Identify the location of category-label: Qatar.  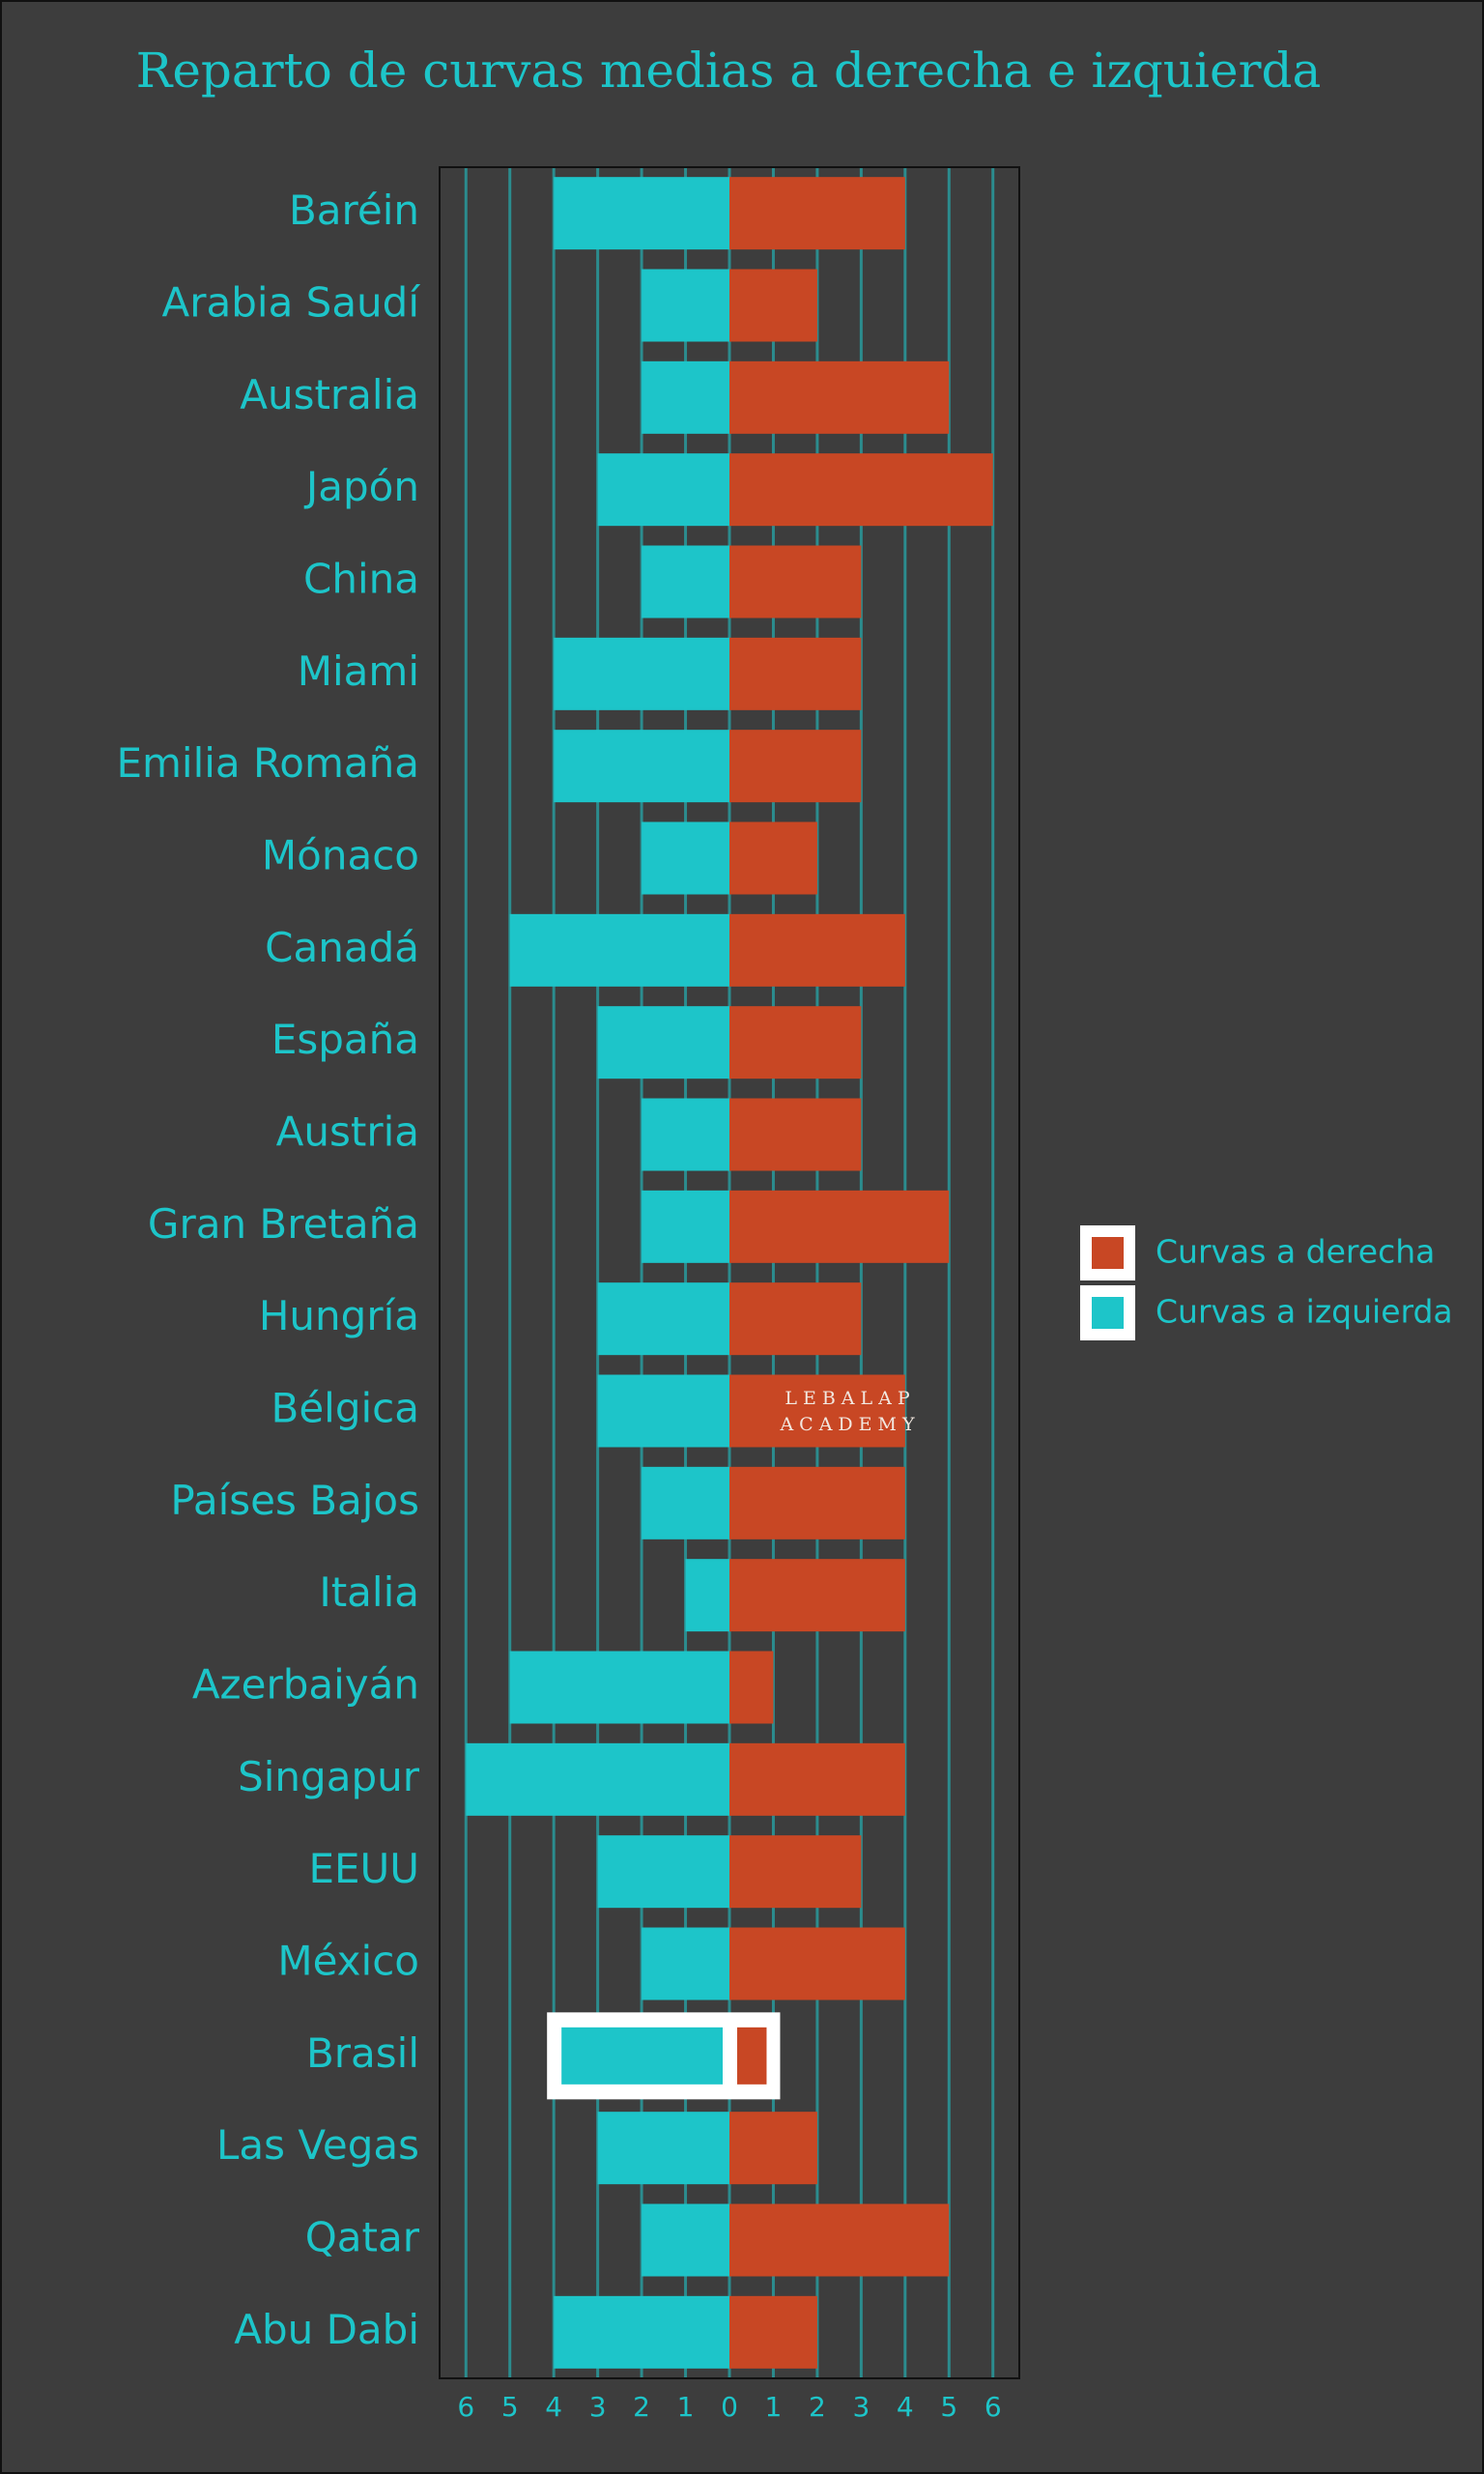
(362, 2238).